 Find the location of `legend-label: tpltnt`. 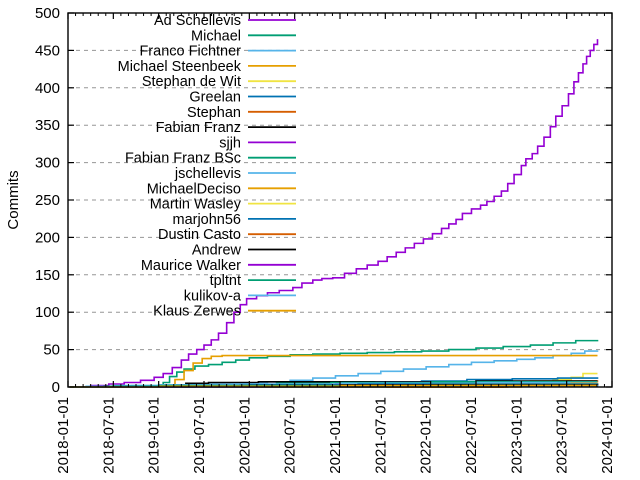

legend-label: tpltnt is located at coordinates (225, 281).